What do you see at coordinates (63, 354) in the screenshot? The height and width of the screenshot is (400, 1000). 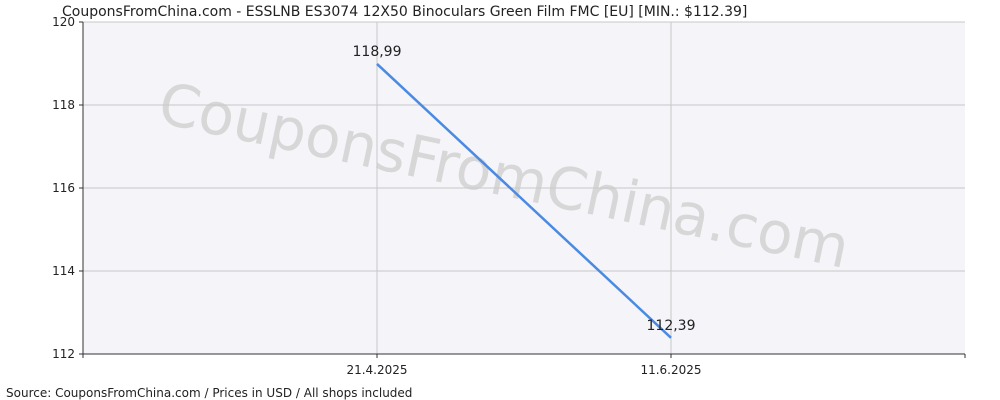 I see `y-tick-label: 112` at bounding box center [63, 354].